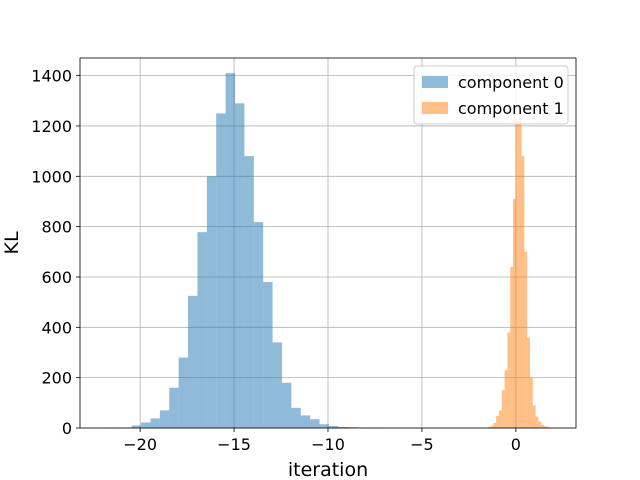 The width and height of the screenshot is (640, 480). I want to click on x-tick-label: −5, so click(422, 444).